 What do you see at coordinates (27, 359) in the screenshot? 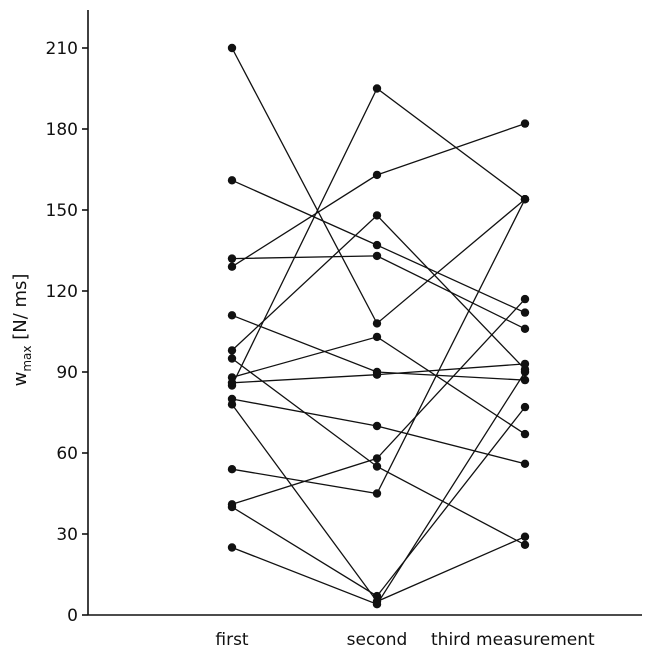
I see `y-axis-title-sub: max` at bounding box center [27, 359].